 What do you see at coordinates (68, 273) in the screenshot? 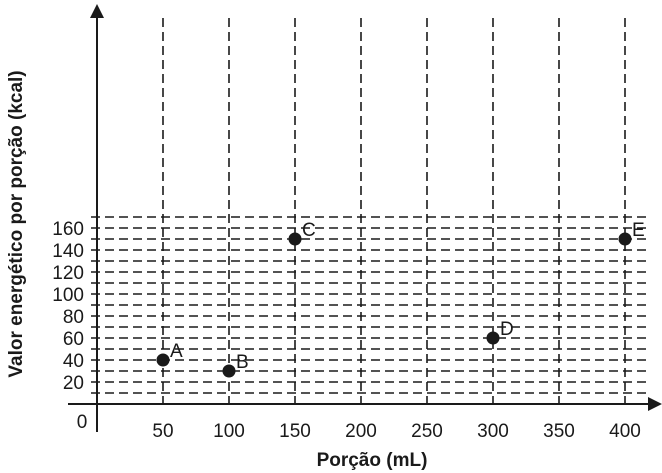
I see `y-tick-label: 120` at bounding box center [68, 273].